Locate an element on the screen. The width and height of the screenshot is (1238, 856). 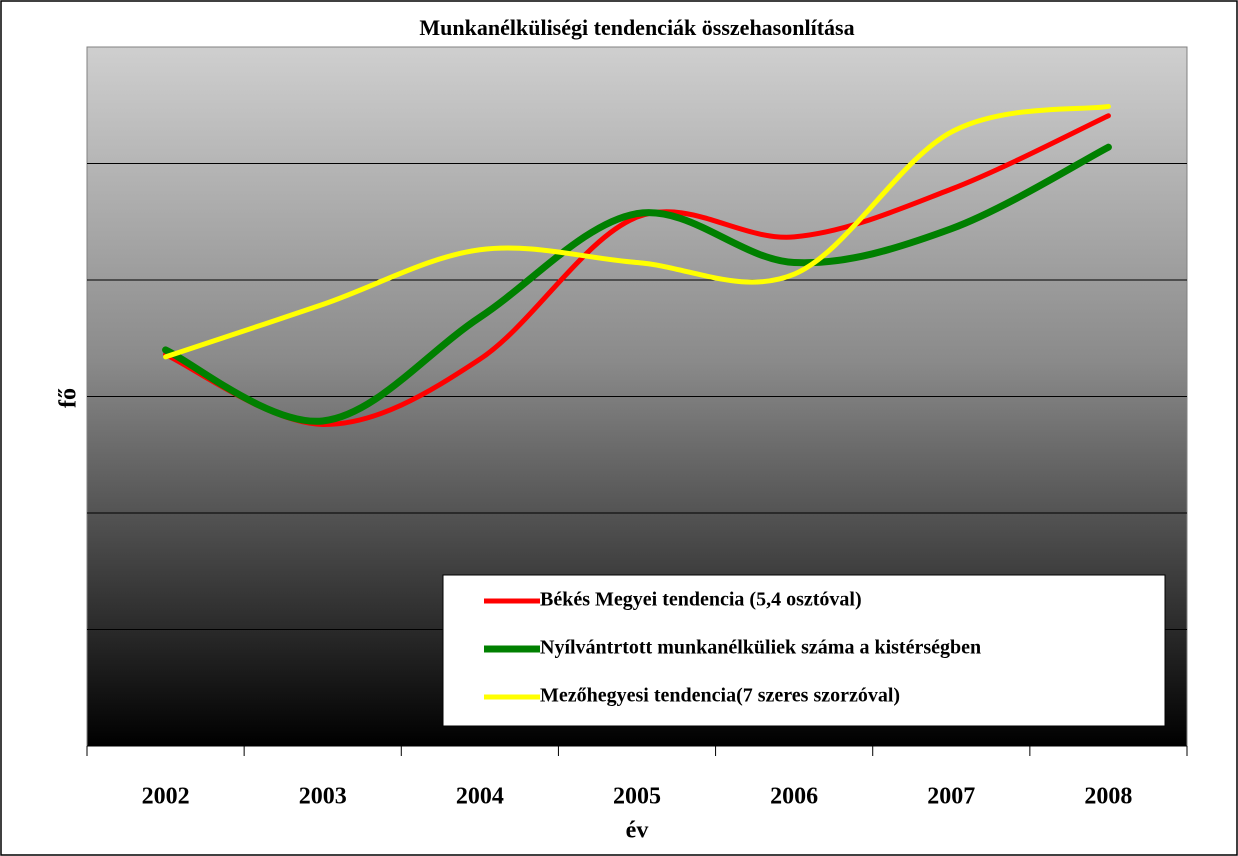
legend-box is located at coordinates (804, 650).